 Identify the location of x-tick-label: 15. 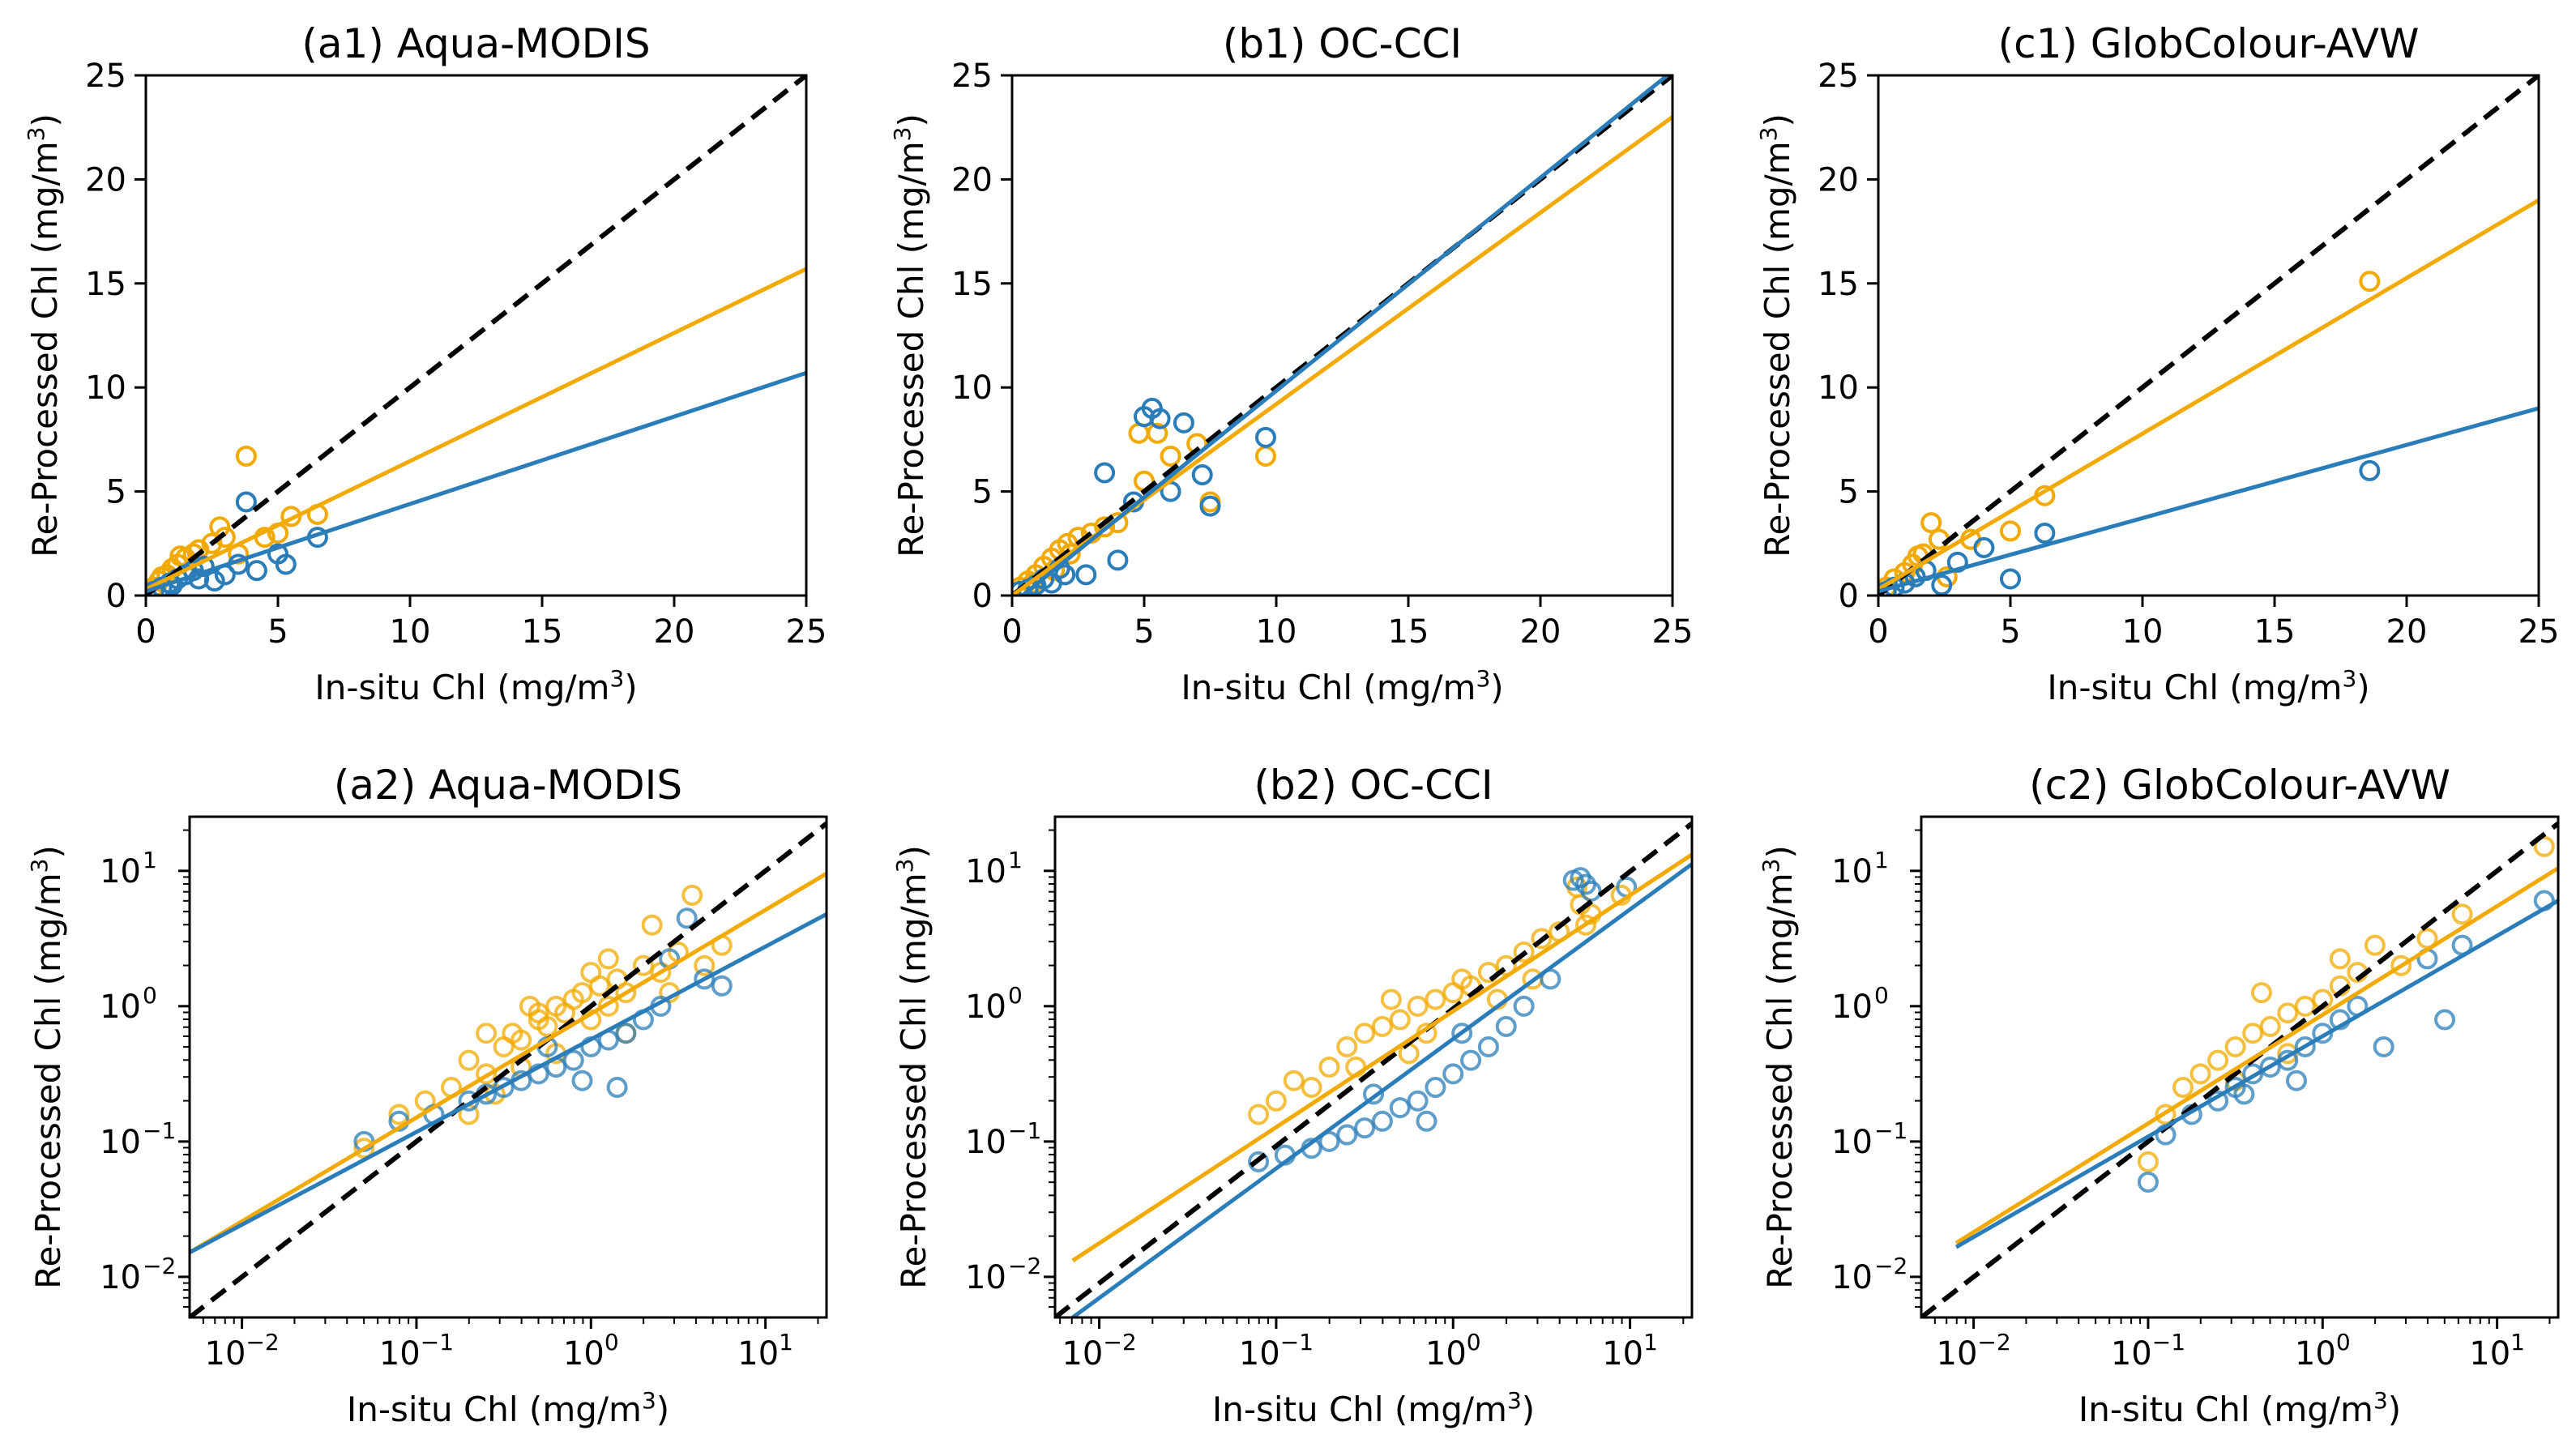
(2275, 632).